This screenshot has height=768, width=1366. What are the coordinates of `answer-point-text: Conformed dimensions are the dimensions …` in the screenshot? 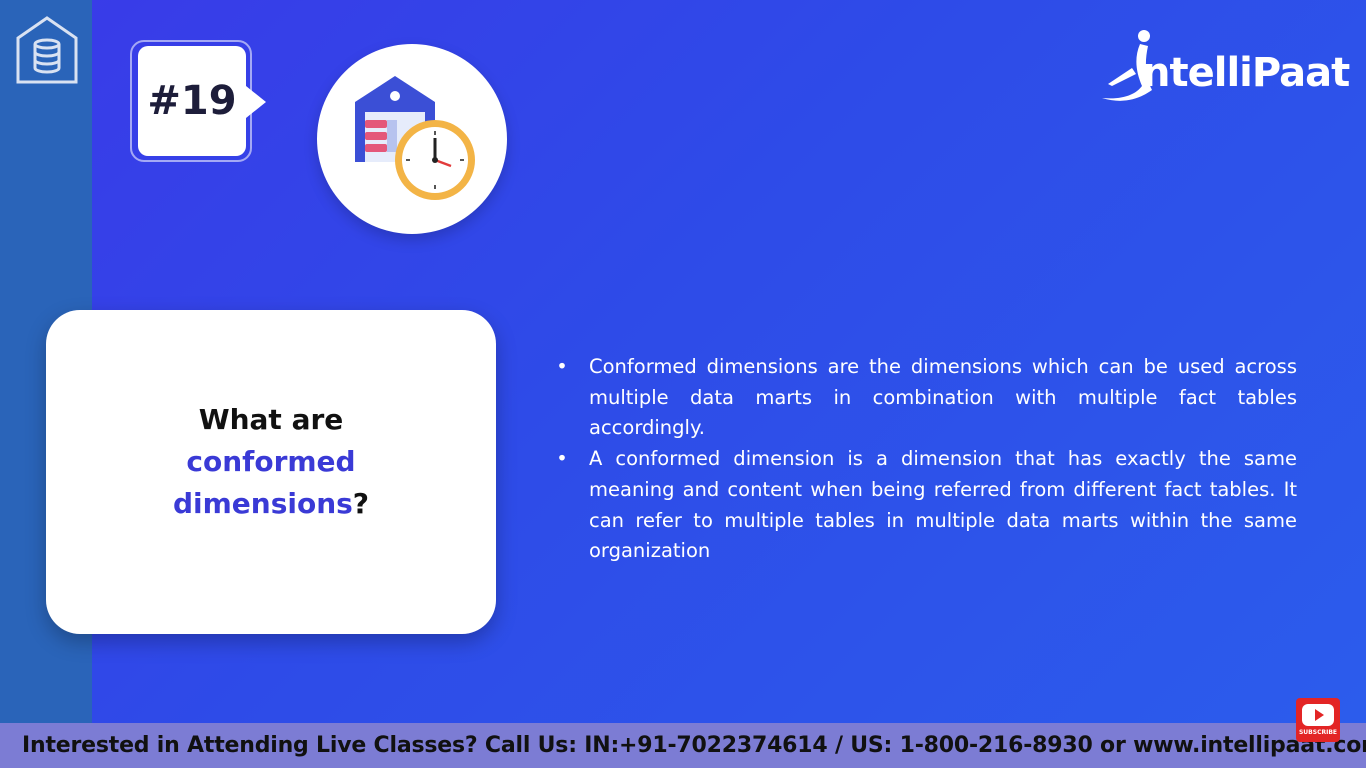 It's located at (943, 397).